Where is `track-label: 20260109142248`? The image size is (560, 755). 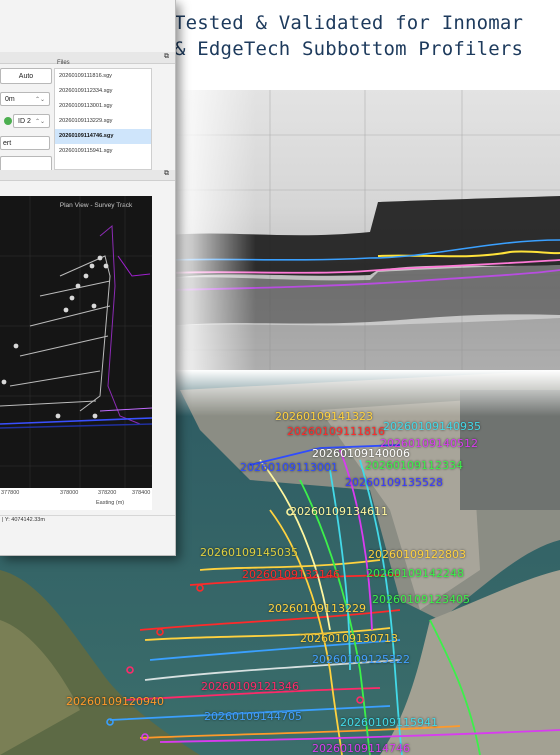
track-label: 20260109142248 is located at coordinates (415, 573).